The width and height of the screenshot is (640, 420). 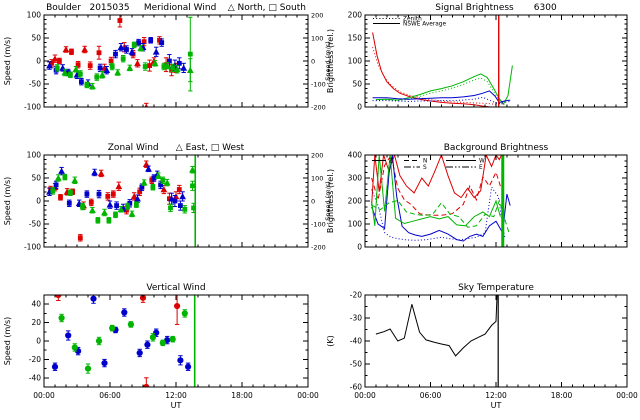 I want to click on series-bg-blue-dotted, so click(x=438, y=213).